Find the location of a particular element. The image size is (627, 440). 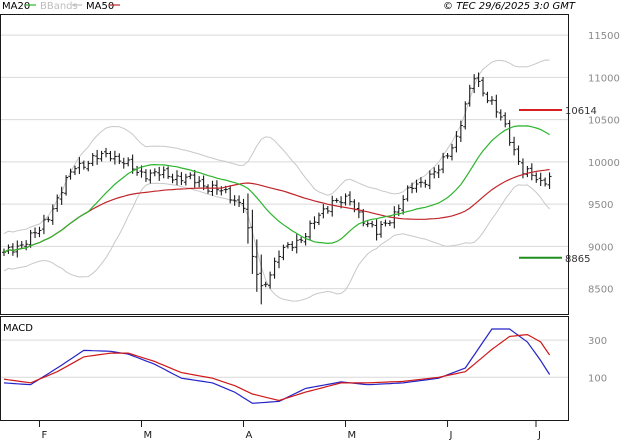

x-tick-label: F is located at coordinates (44, 435).